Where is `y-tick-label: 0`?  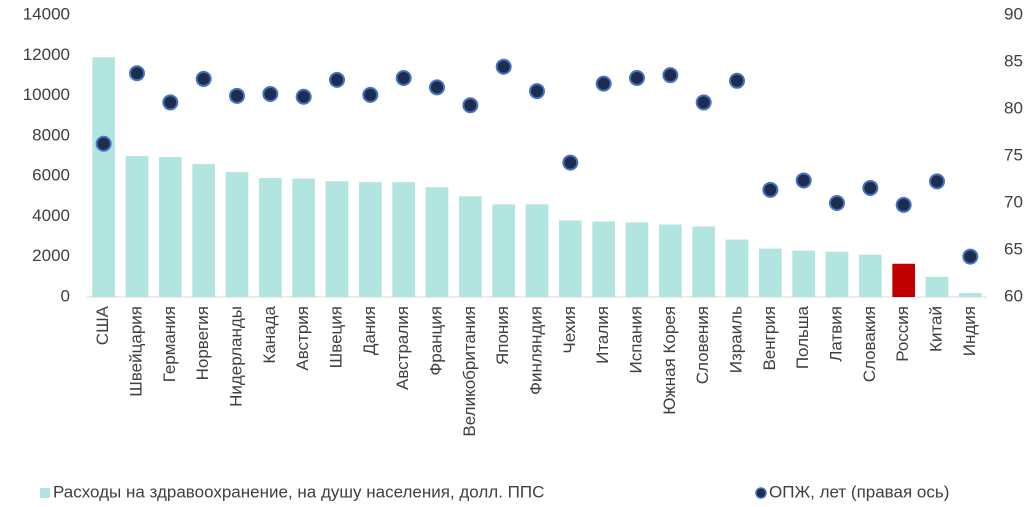
y-tick-label: 0 is located at coordinates (65, 295).